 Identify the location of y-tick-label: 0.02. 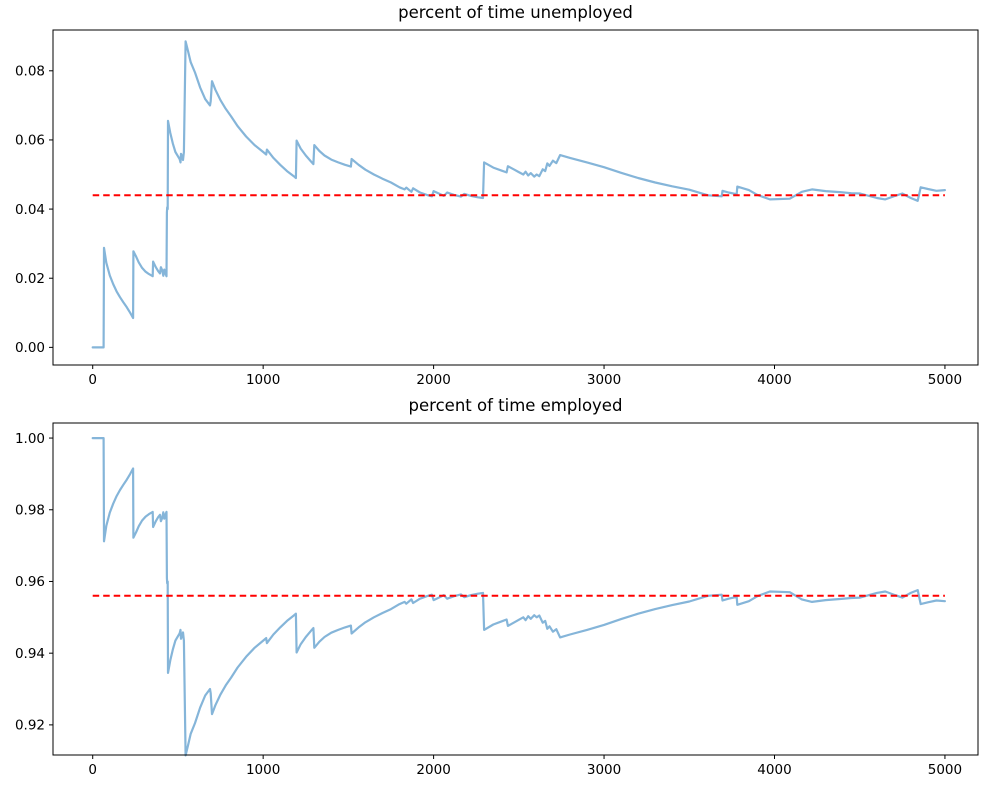
(30, 279).